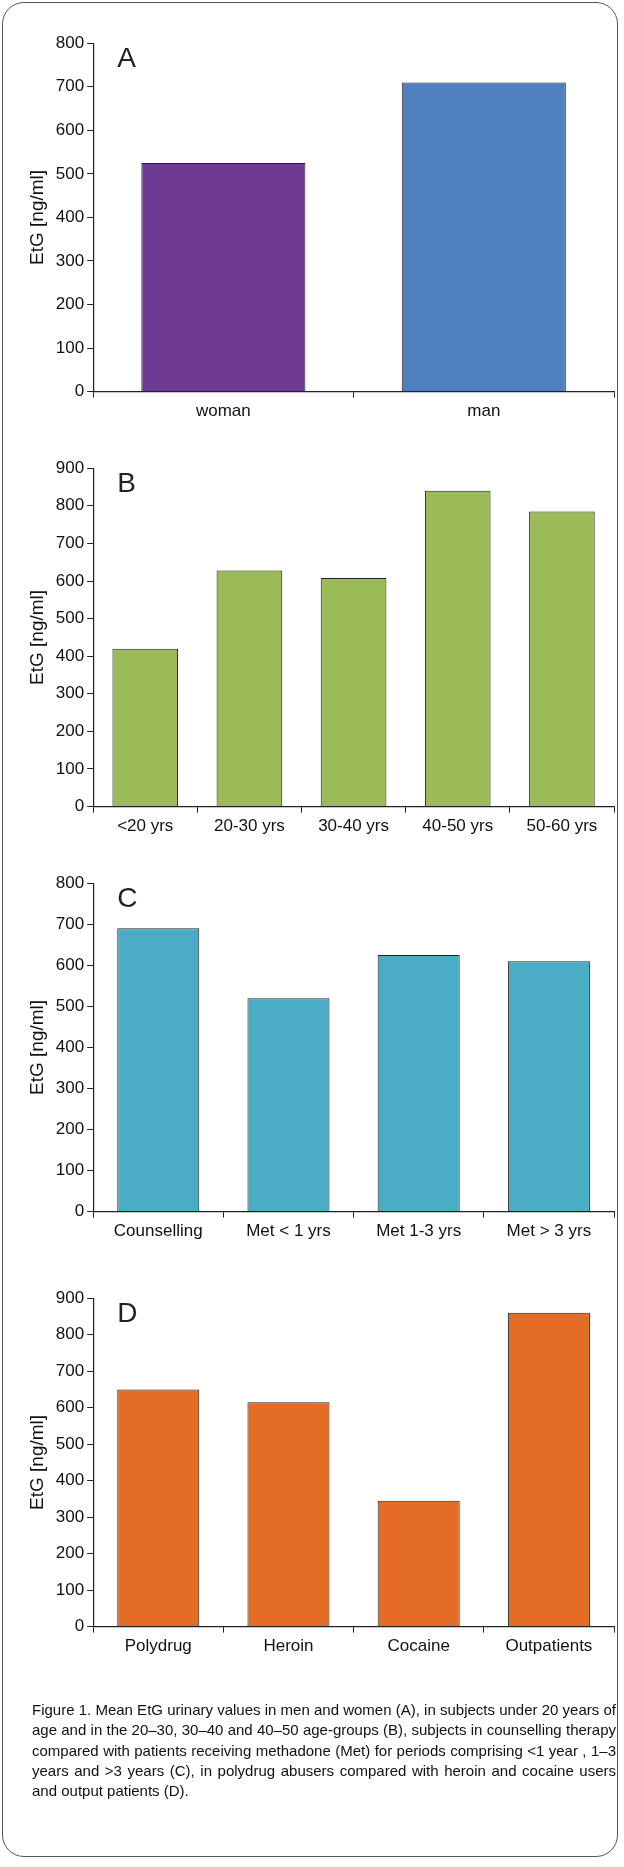 The width and height of the screenshot is (624, 1867). What do you see at coordinates (484, 411) in the screenshot?
I see `x-tick-label: man` at bounding box center [484, 411].